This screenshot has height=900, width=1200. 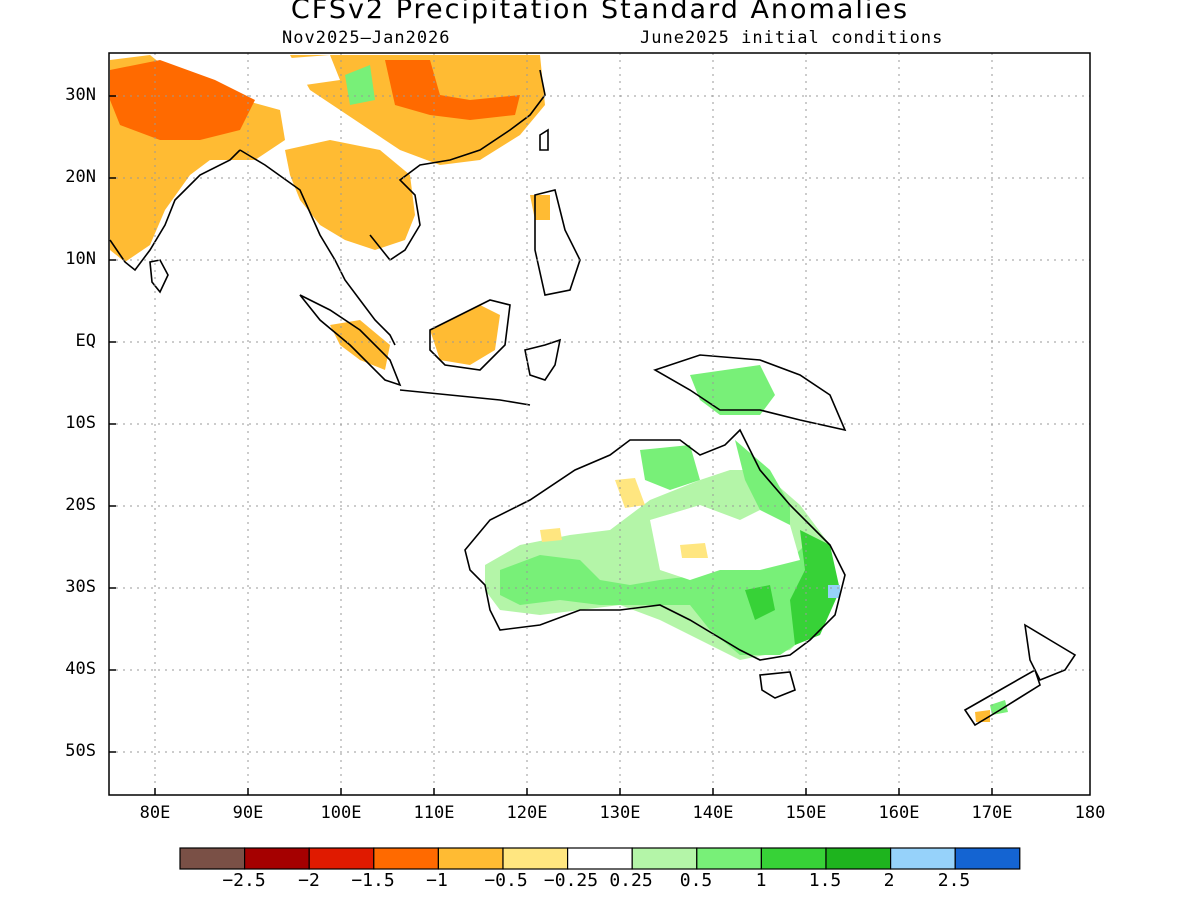 What do you see at coordinates (302, 70) in the screenshot?
I see `tibet-white-patch` at bounding box center [302, 70].